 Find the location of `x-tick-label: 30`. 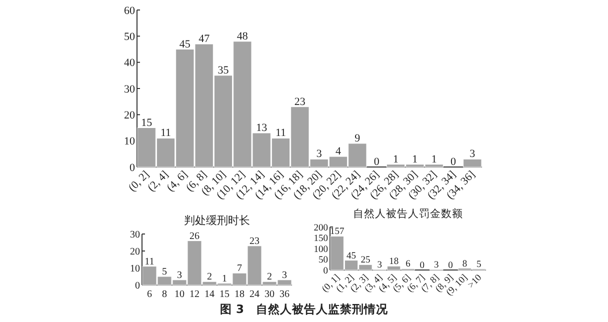

x-tick-label: 30 is located at coordinates (269, 294).